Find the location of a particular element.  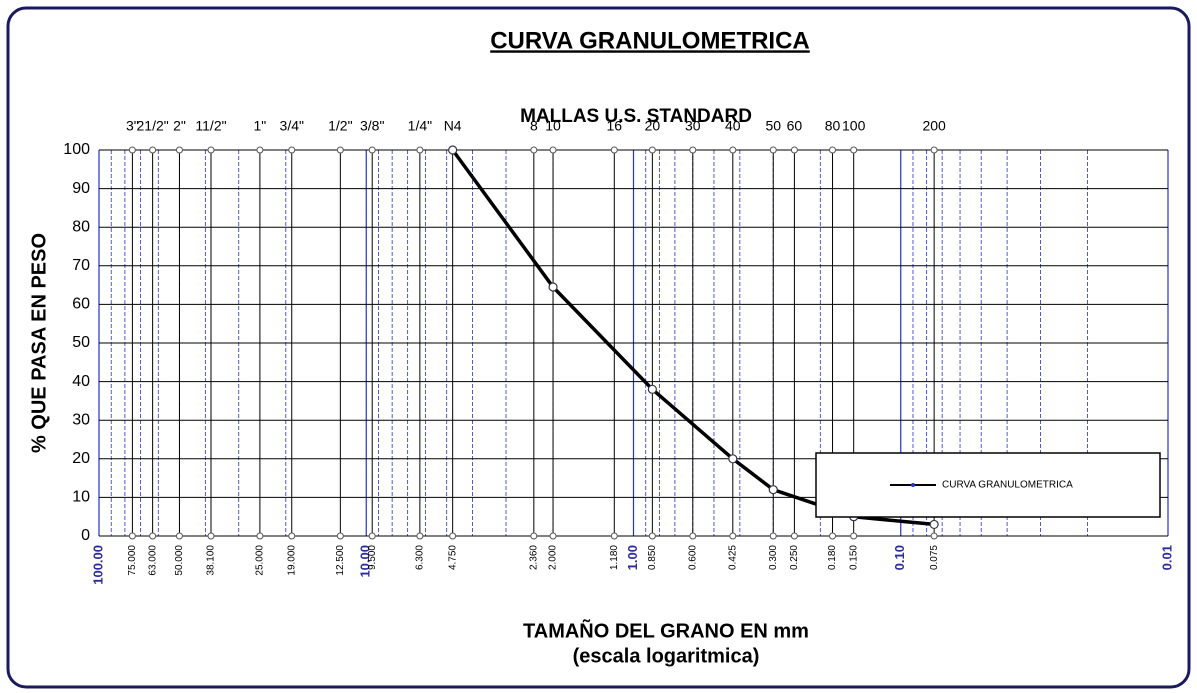

sieve-size-label: 9.500 is located at coordinates (372, 557).